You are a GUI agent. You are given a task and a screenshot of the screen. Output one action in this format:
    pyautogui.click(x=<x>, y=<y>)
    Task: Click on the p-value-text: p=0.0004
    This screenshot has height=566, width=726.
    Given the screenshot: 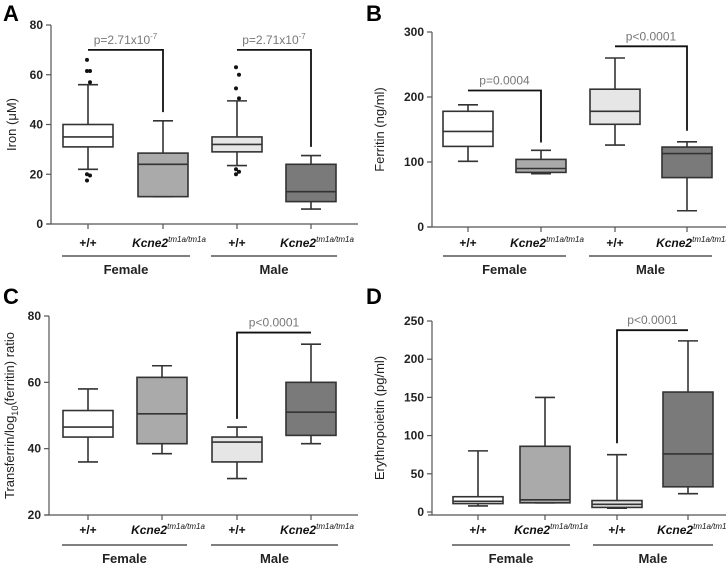 What is the action you would take?
    pyautogui.click(x=504, y=81)
    